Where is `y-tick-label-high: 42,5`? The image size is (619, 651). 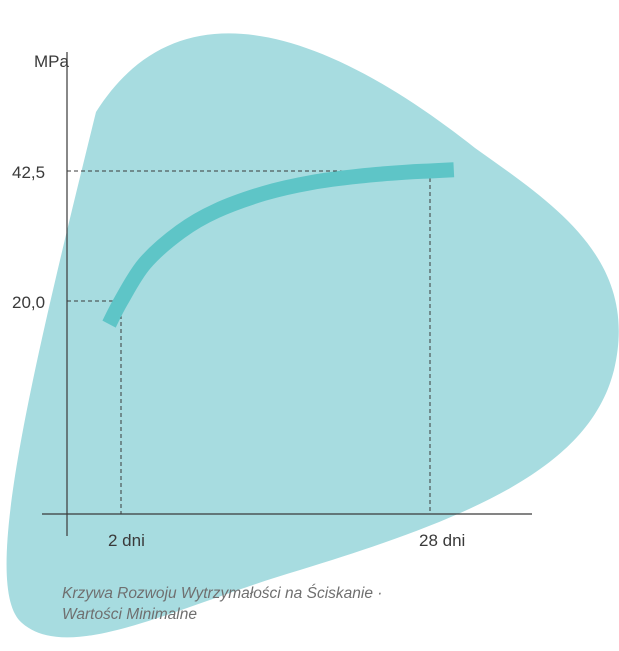
y-tick-label-high: 42,5 is located at coordinates (28, 172).